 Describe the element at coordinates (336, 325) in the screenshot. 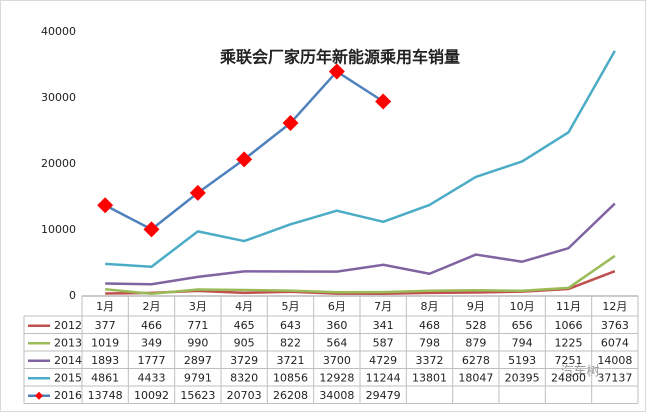

I see `table-value: 360` at that location.